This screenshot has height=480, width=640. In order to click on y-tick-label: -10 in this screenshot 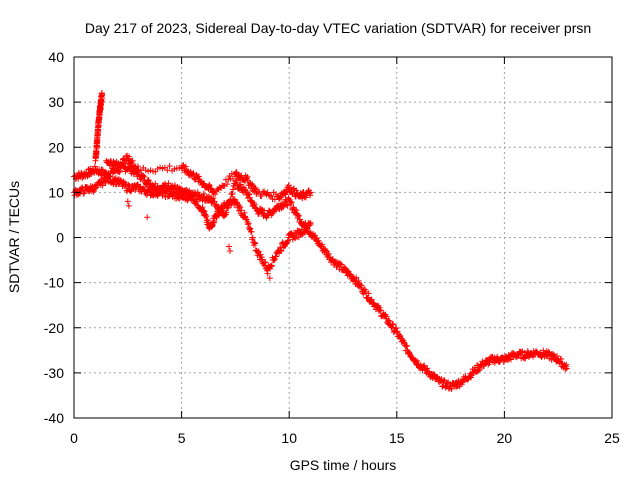, I will do `click(54, 283)`.